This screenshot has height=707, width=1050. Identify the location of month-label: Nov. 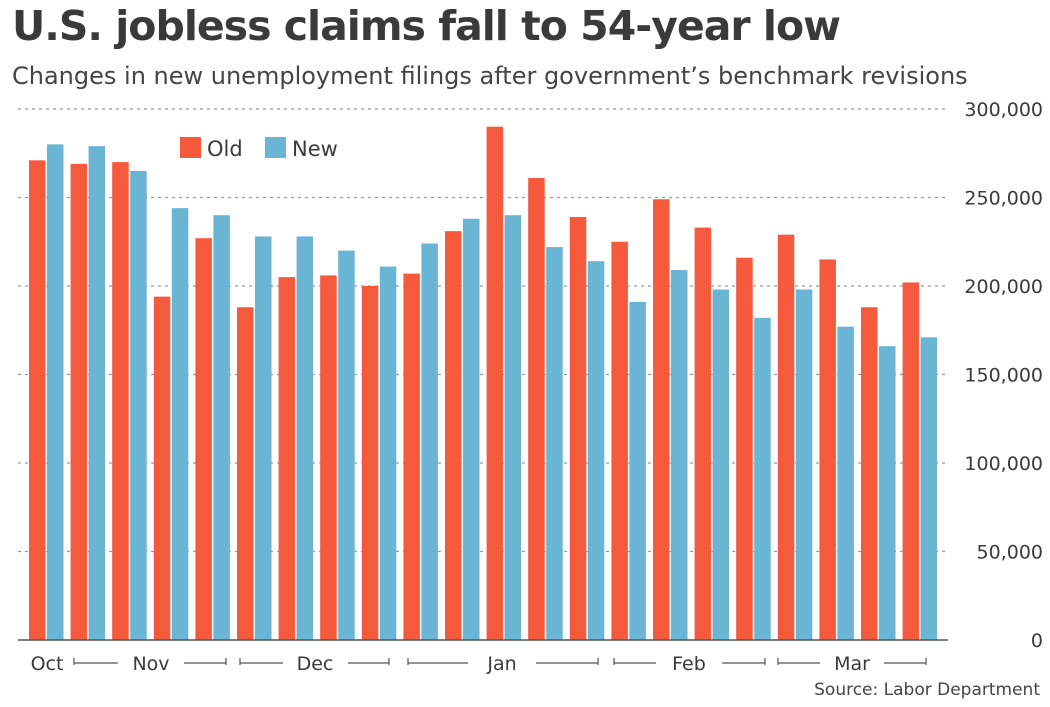
(150, 664).